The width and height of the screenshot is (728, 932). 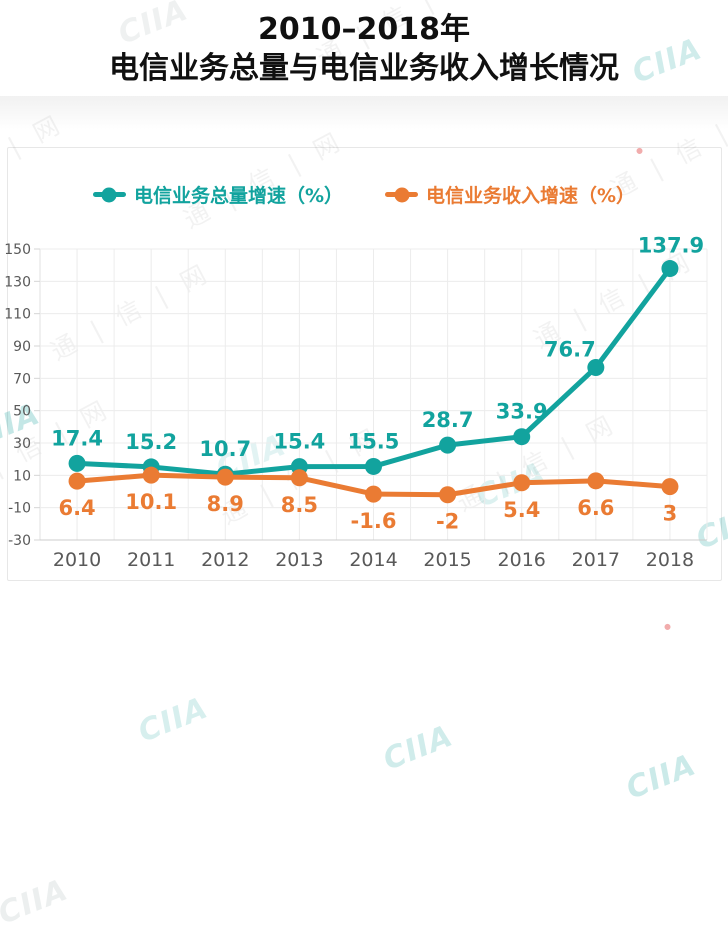 I want to click on x-axis-label: 2018, so click(x=670, y=560).